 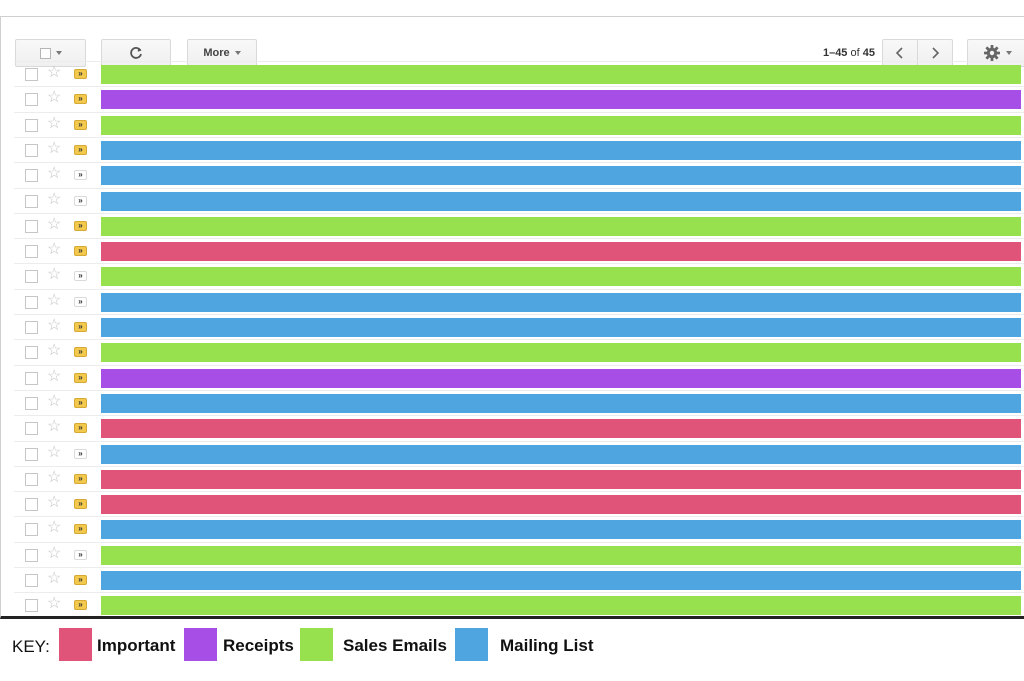 I want to click on more-button: More, so click(x=222, y=53).